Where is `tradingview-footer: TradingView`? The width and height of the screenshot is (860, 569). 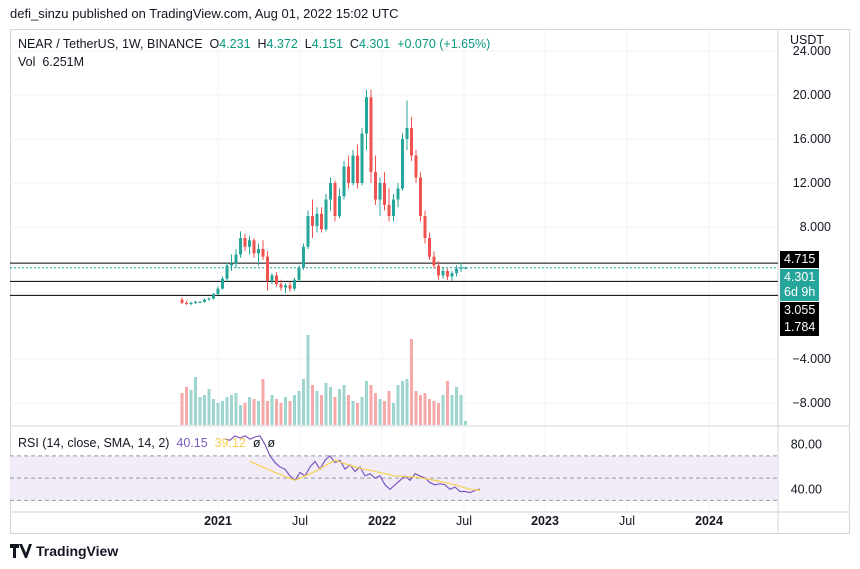 tradingview-footer: TradingView is located at coordinates (64, 551).